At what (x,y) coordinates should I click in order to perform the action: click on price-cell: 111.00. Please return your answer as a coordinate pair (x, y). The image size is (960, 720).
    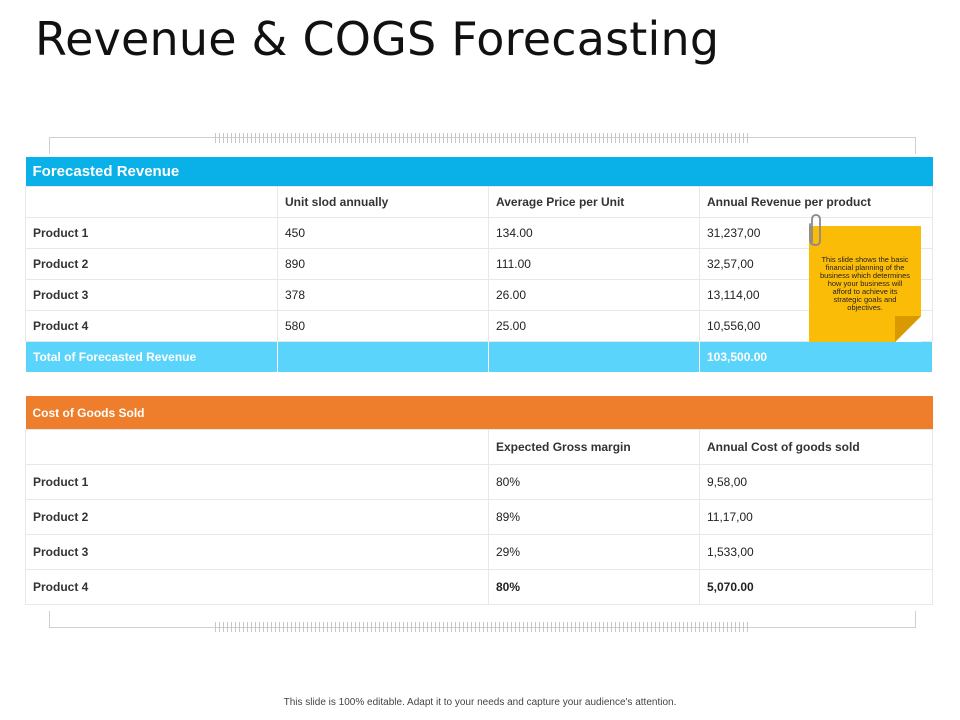
    Looking at the image, I should click on (594, 264).